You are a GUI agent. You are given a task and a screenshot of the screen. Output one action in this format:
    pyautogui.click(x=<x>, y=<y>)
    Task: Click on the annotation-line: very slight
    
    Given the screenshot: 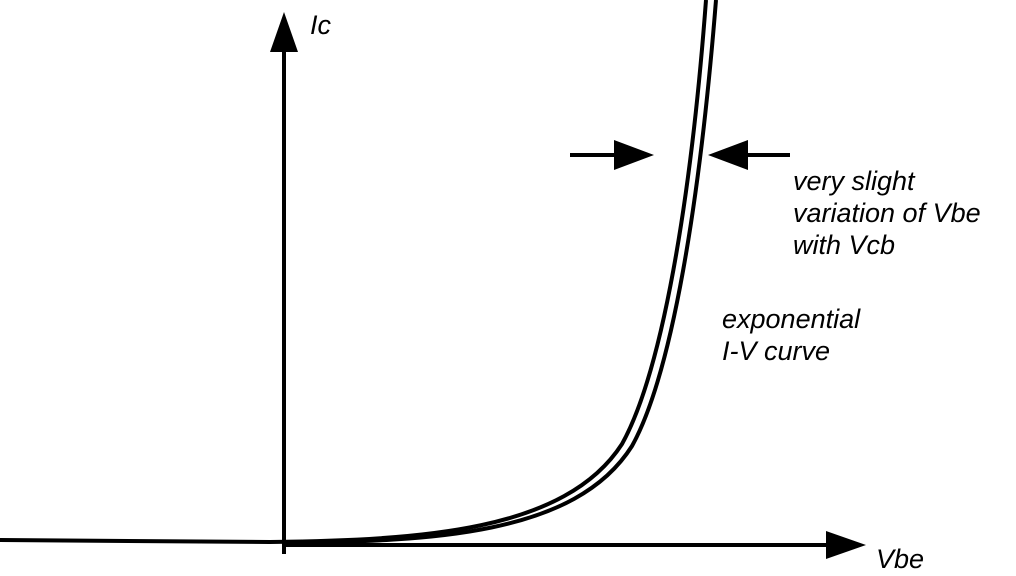 What is the action you would take?
    pyautogui.click(x=854, y=181)
    